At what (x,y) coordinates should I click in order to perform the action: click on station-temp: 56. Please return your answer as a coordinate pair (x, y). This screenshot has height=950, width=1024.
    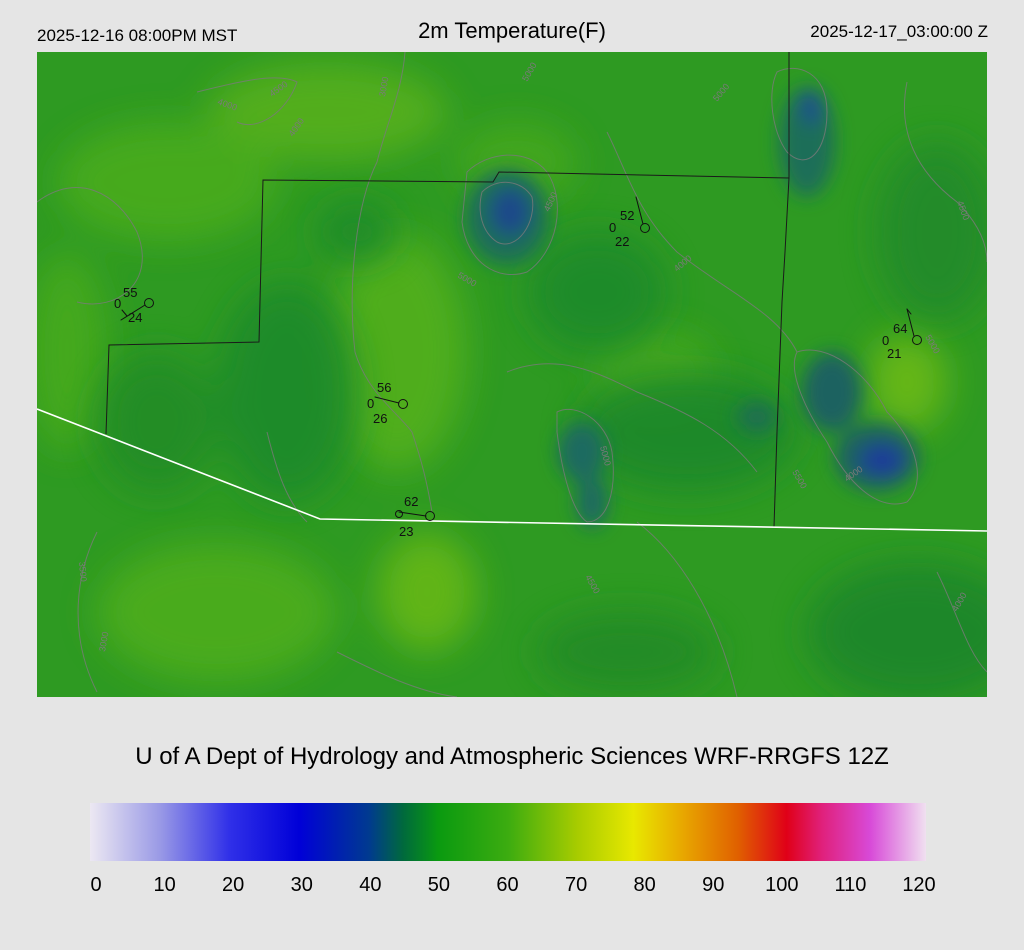
    Looking at the image, I should click on (384, 387).